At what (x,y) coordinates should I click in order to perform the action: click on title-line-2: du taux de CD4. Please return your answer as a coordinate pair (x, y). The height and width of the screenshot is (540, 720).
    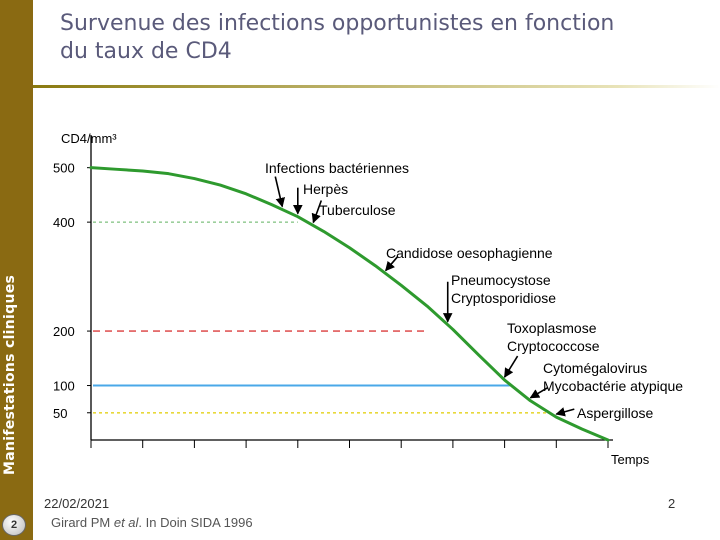
    Looking at the image, I should click on (146, 51).